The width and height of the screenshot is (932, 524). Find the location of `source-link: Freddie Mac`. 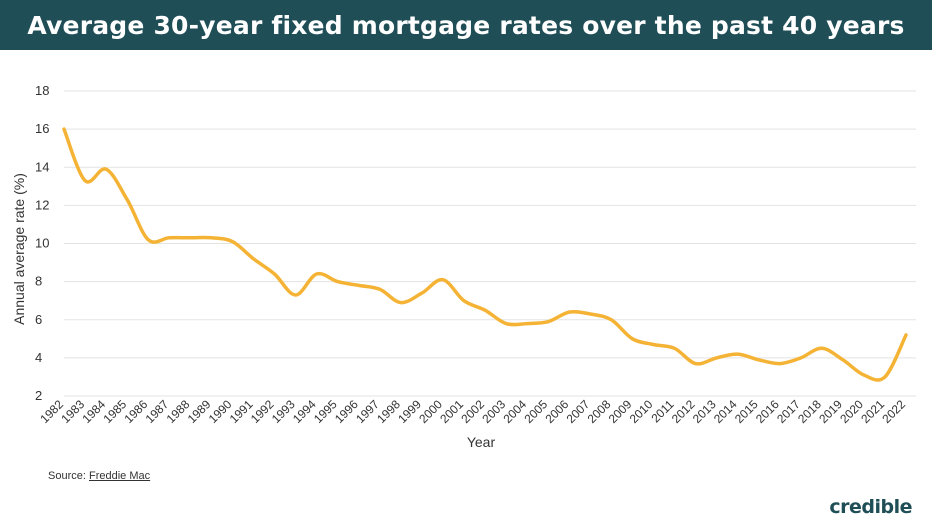

source-link: Freddie Mac is located at coordinates (119, 476).